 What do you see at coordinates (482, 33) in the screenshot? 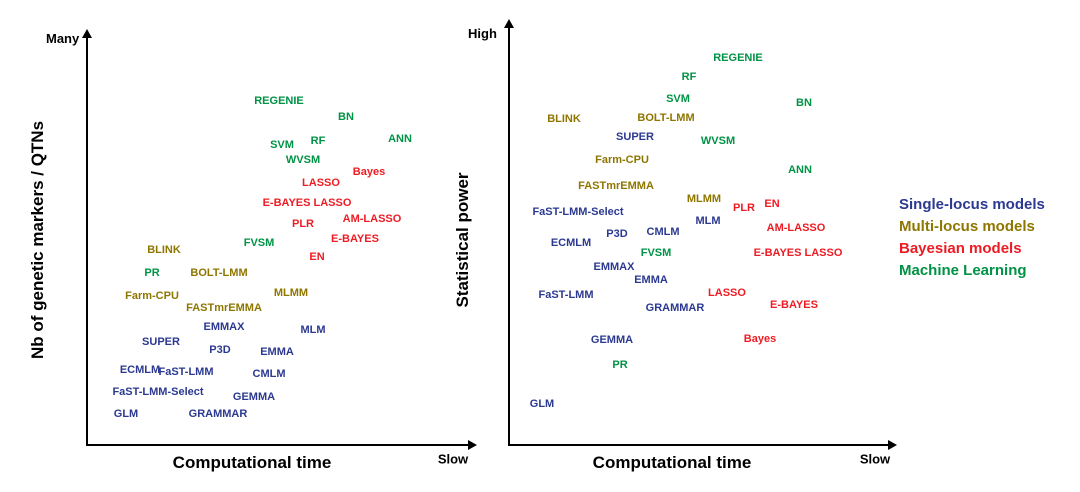
I see `y-top-label: High` at bounding box center [482, 33].